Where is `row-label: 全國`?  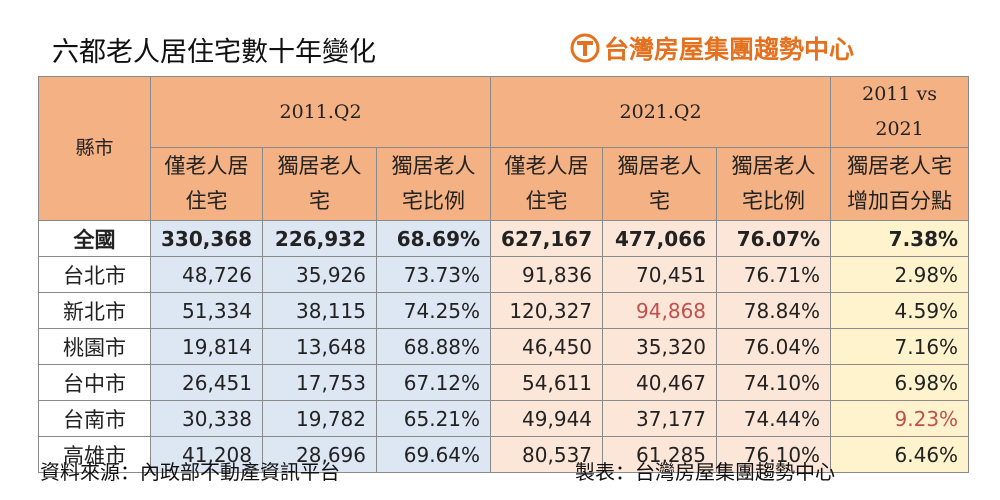
row-label: 全國 is located at coordinates (94, 238).